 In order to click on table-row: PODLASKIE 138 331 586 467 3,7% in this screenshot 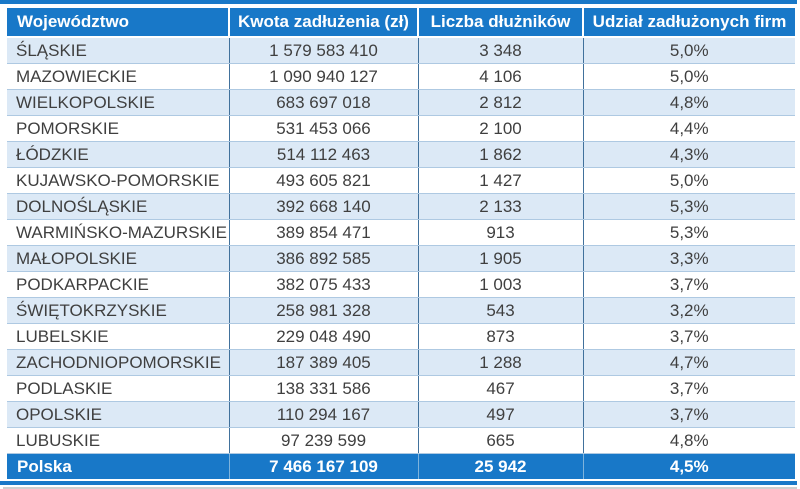, I will do `click(401, 388)`.